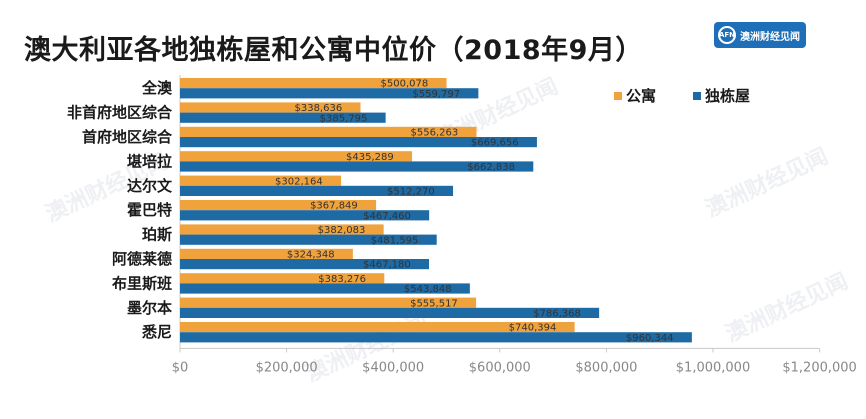 This screenshot has height=419, width=866. What do you see at coordinates (127, 137) in the screenshot?
I see `category-label: 首府地区综合` at bounding box center [127, 137].